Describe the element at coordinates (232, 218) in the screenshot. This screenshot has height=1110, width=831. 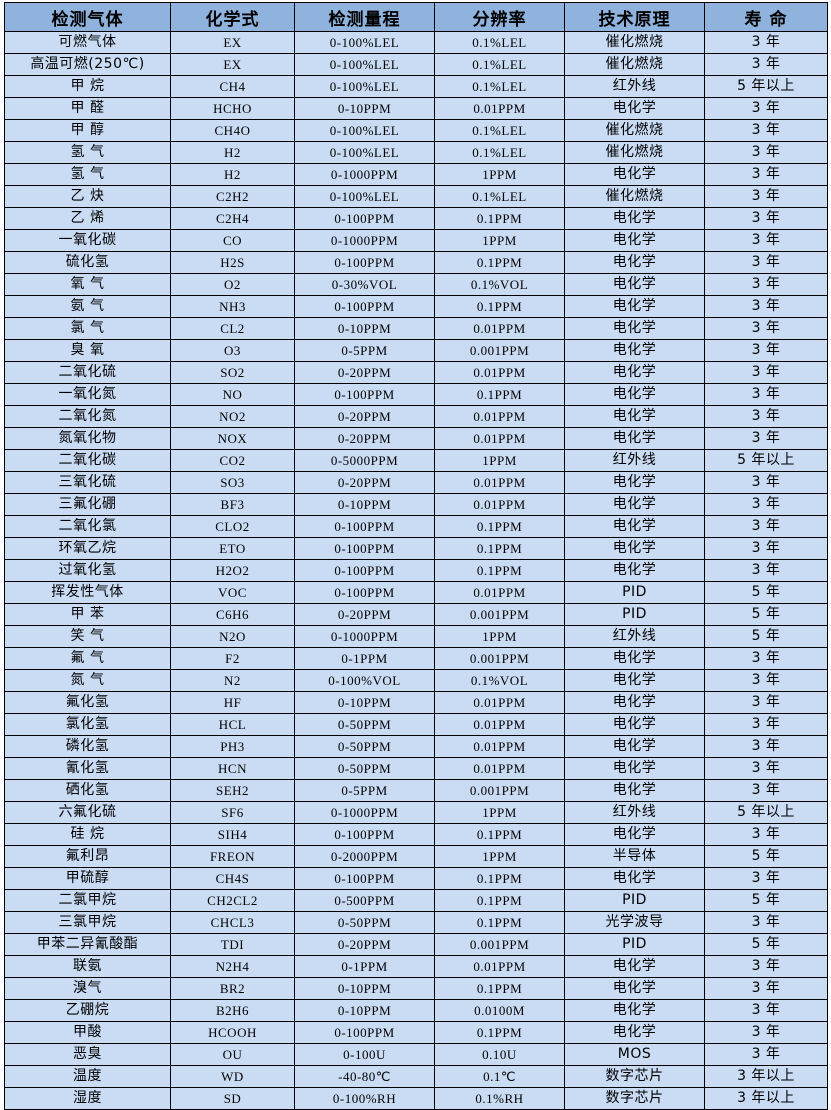
I see `cell-formula: C2H4` at that location.